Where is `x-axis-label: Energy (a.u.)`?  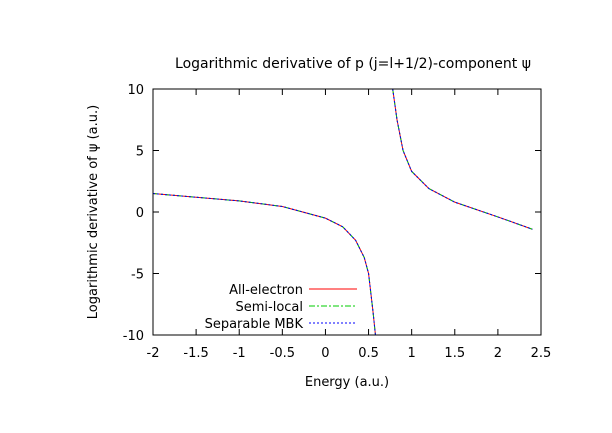 x-axis-label: Energy (a.u.) is located at coordinates (347, 382).